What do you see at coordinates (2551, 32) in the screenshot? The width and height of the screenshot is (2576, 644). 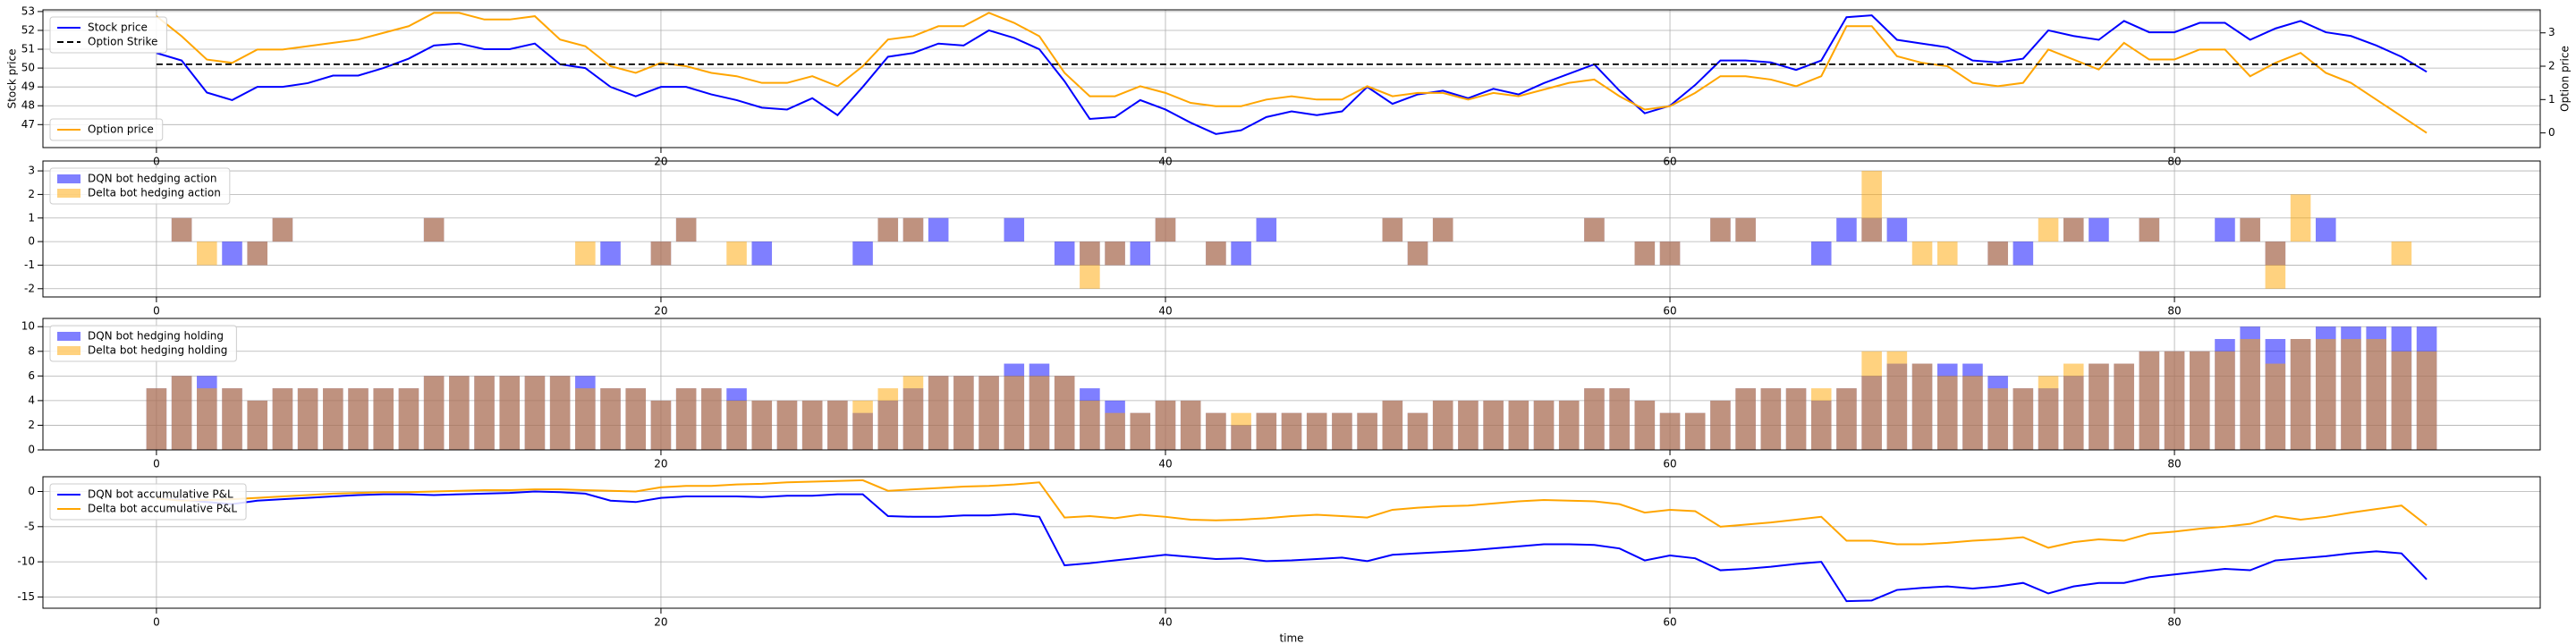 I see `y2-tick-label: 3` at bounding box center [2551, 32].